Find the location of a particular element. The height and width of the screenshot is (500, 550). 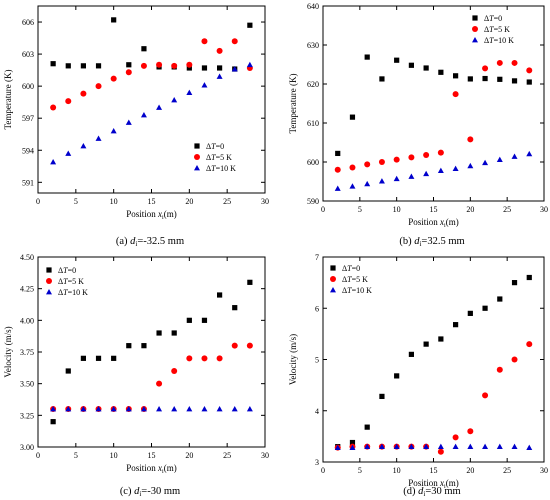

legend-label: ΔT=10 K is located at coordinates (357, 290).